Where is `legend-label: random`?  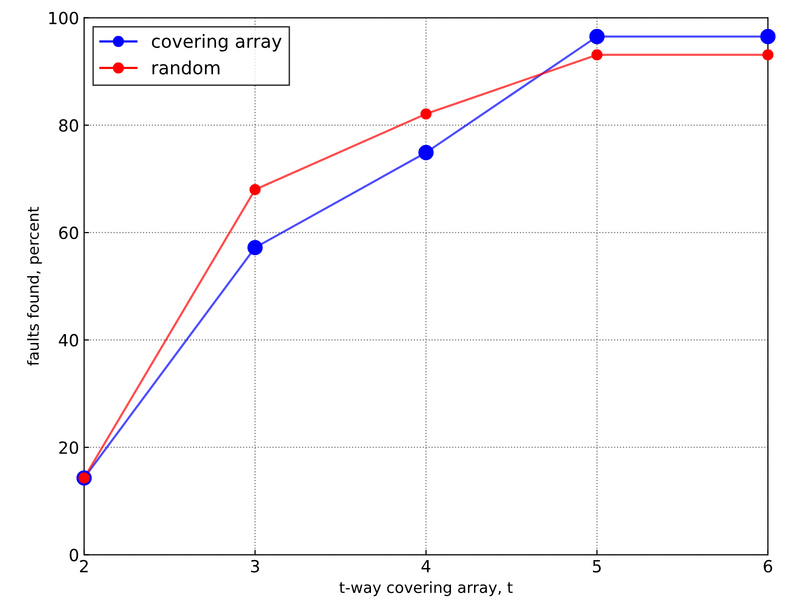 legend-label: random is located at coordinates (186, 67).